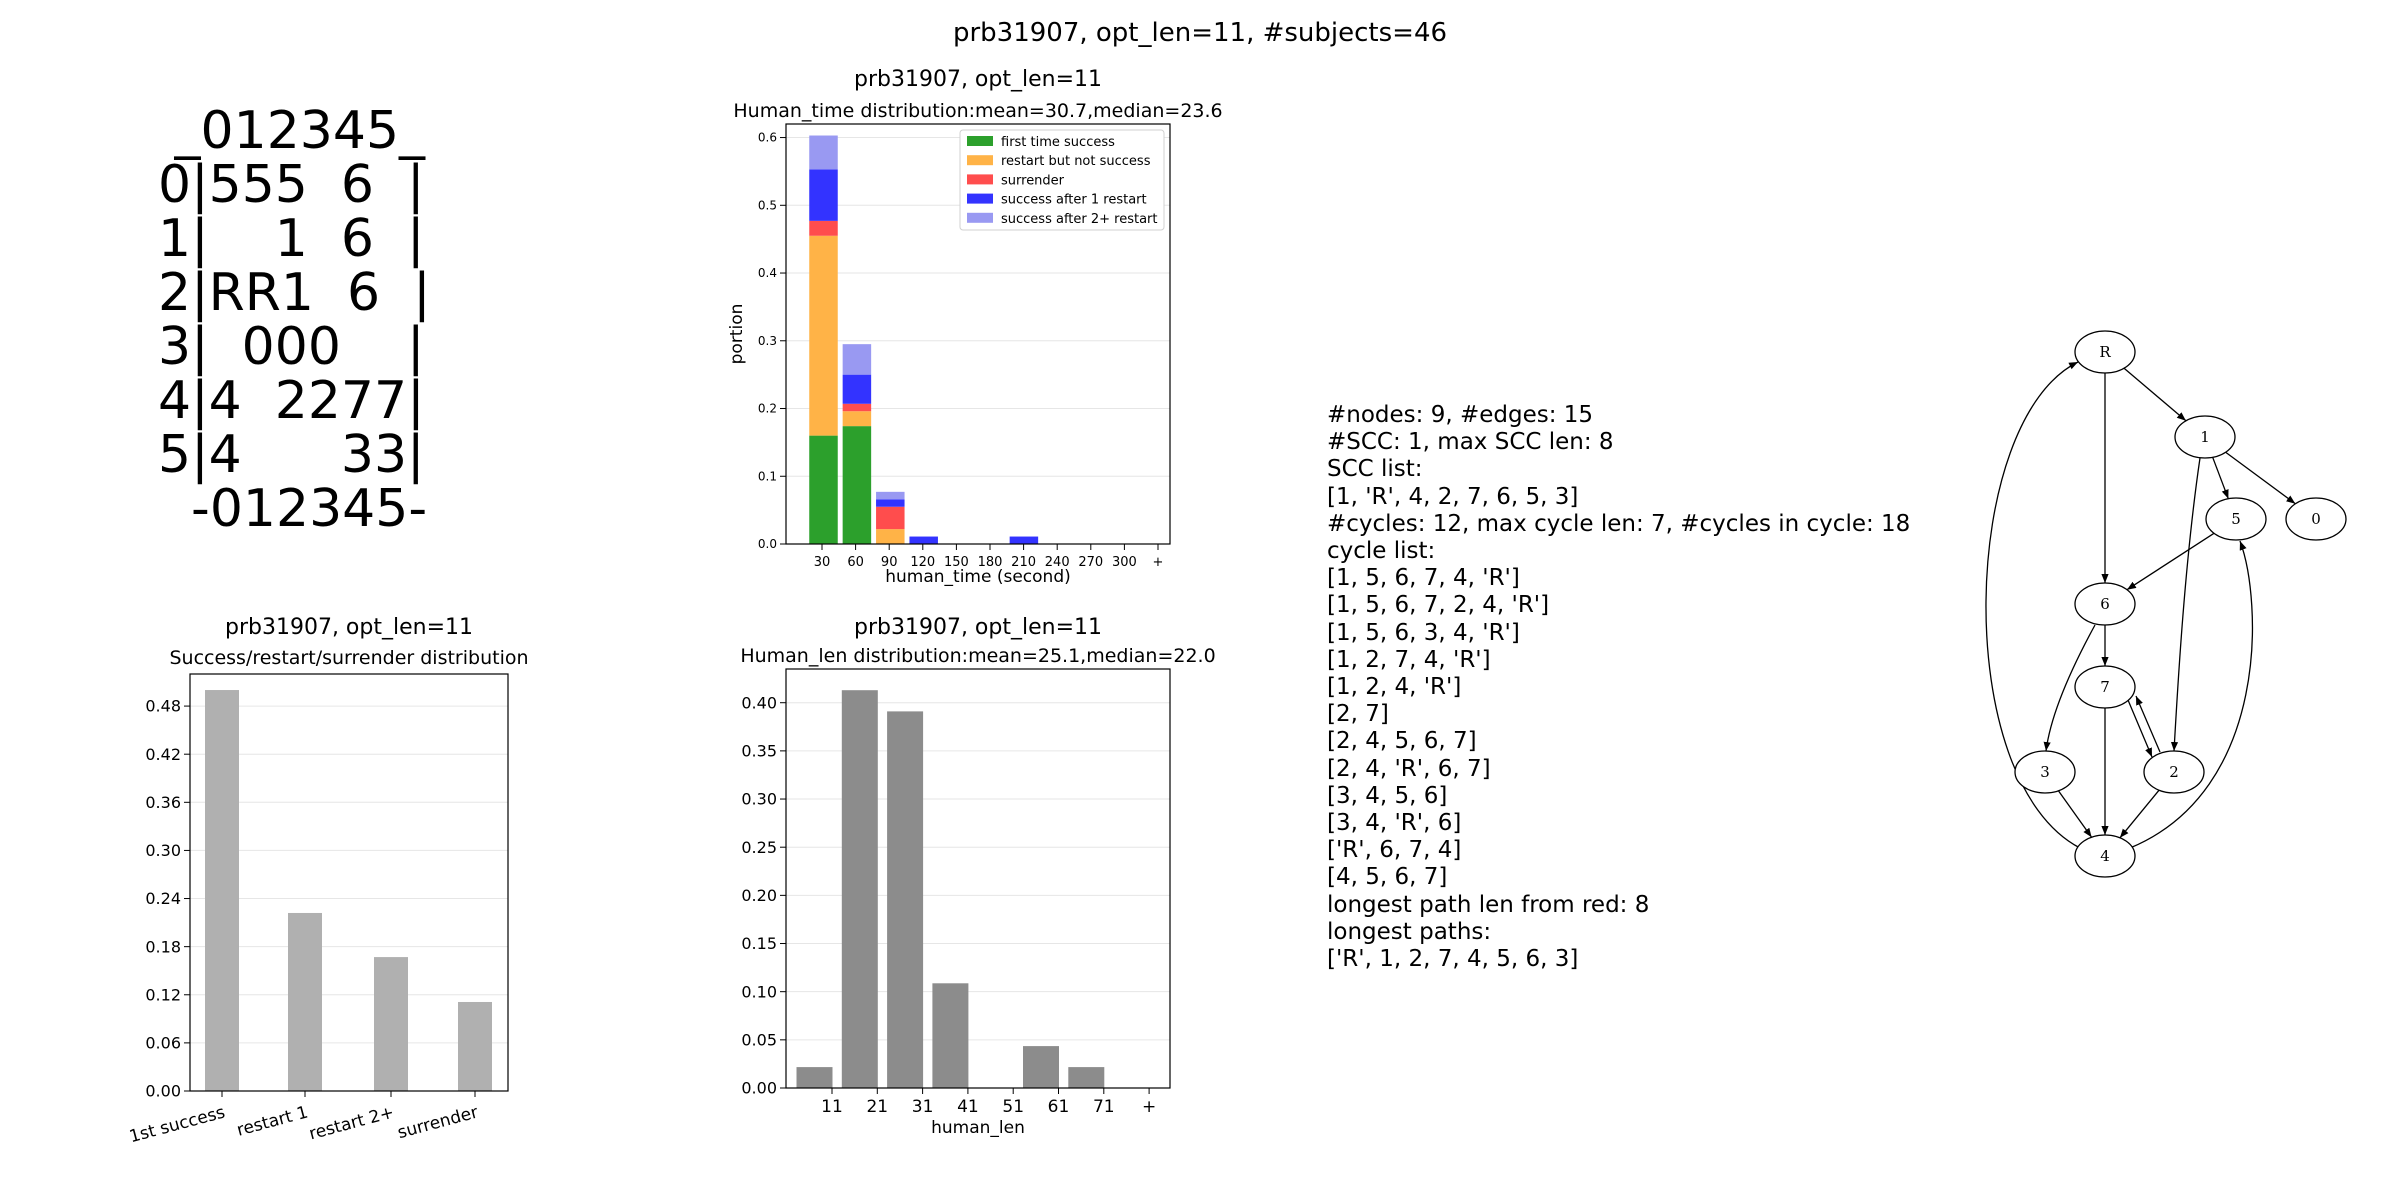  I want to click on info-line: [1, 'R', 4, 2, 7, 6, 5, 3], so click(1453, 496).